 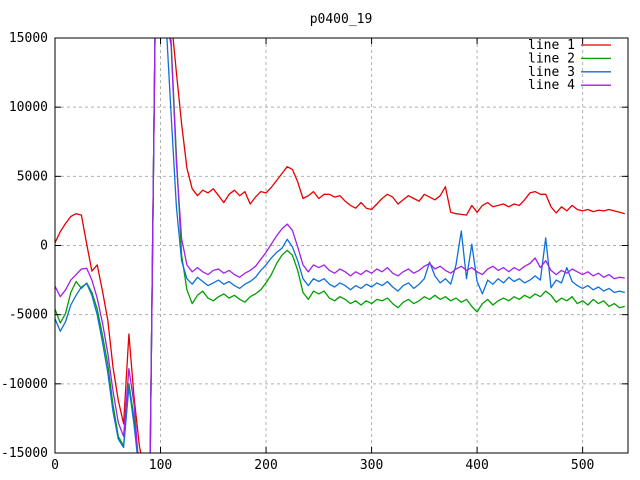 What do you see at coordinates (160, 465) in the screenshot?
I see `x-tick-label: 100` at bounding box center [160, 465].